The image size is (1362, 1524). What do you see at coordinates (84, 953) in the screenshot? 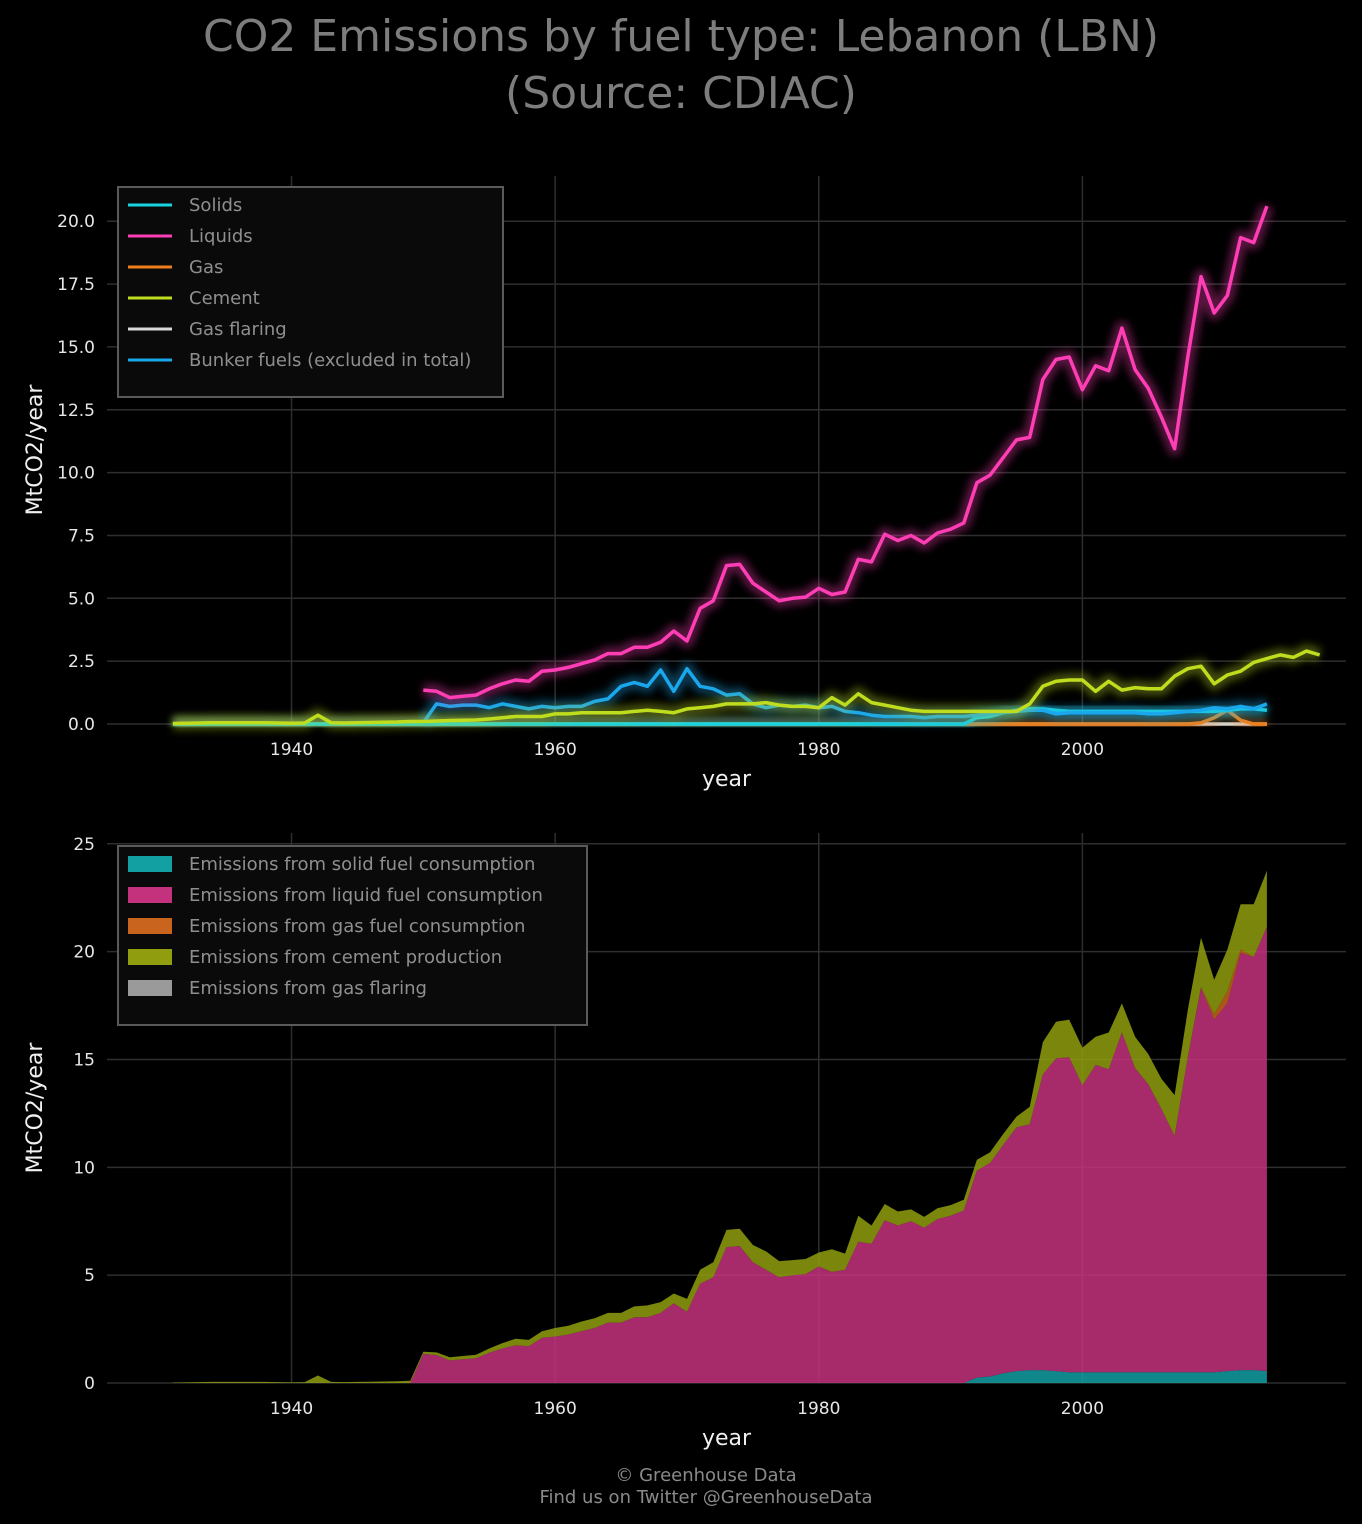
I see `y-tick-label: 20` at bounding box center [84, 953].